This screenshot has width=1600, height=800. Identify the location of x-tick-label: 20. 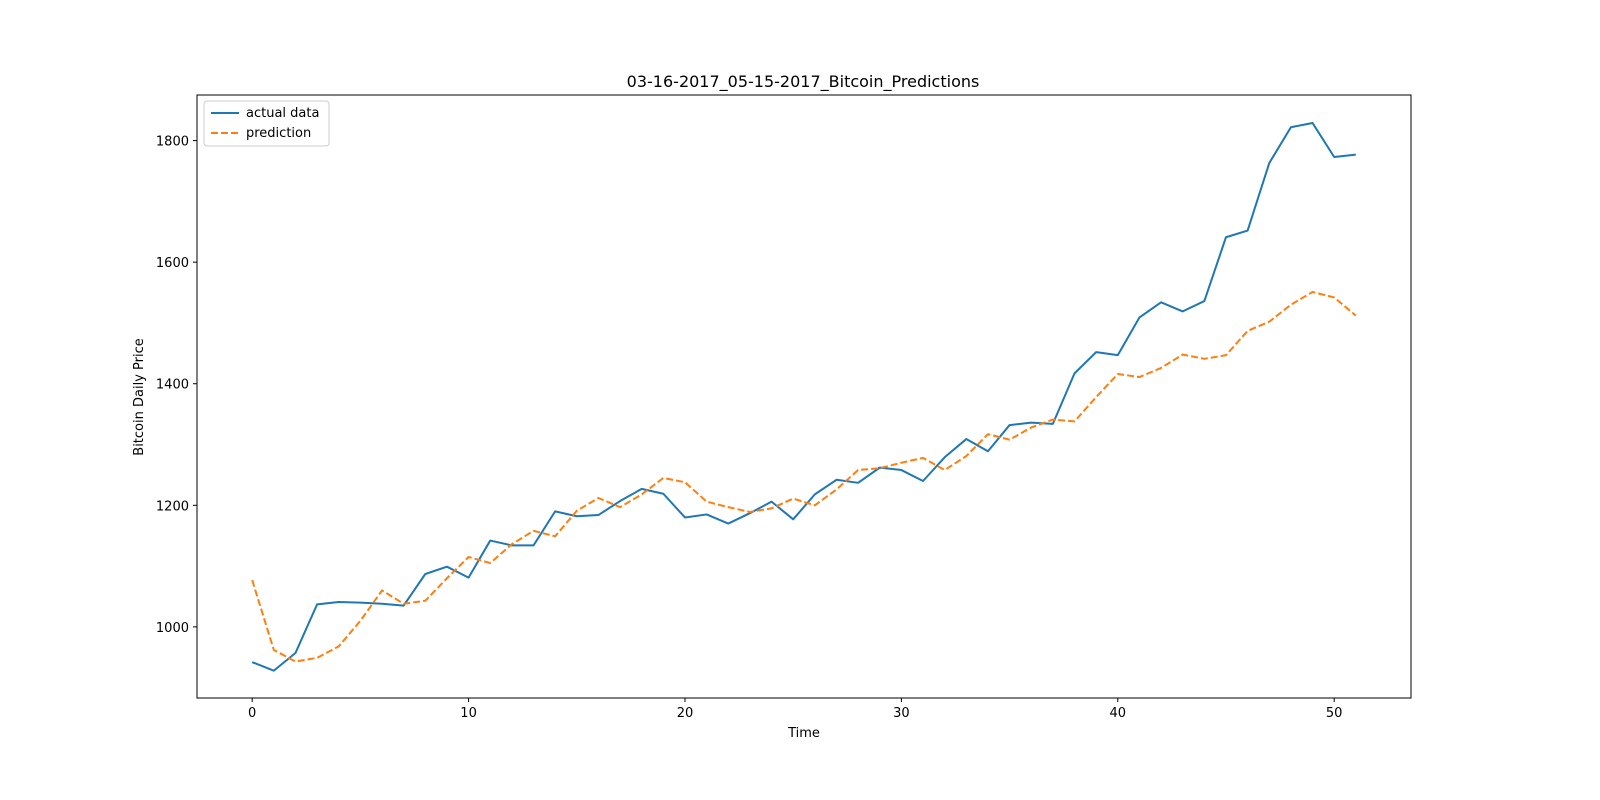
(685, 713).